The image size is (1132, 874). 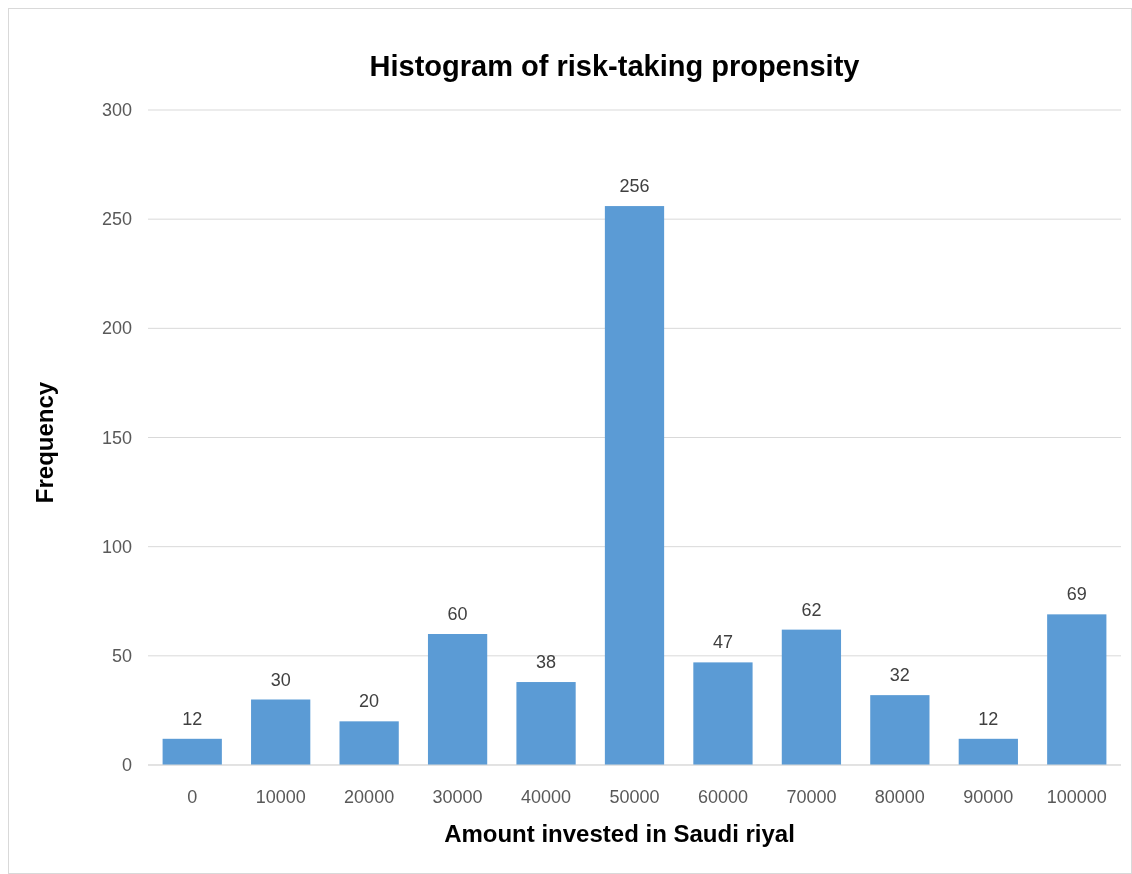 What do you see at coordinates (116, 219) in the screenshot?
I see `y-tick-label: 250` at bounding box center [116, 219].